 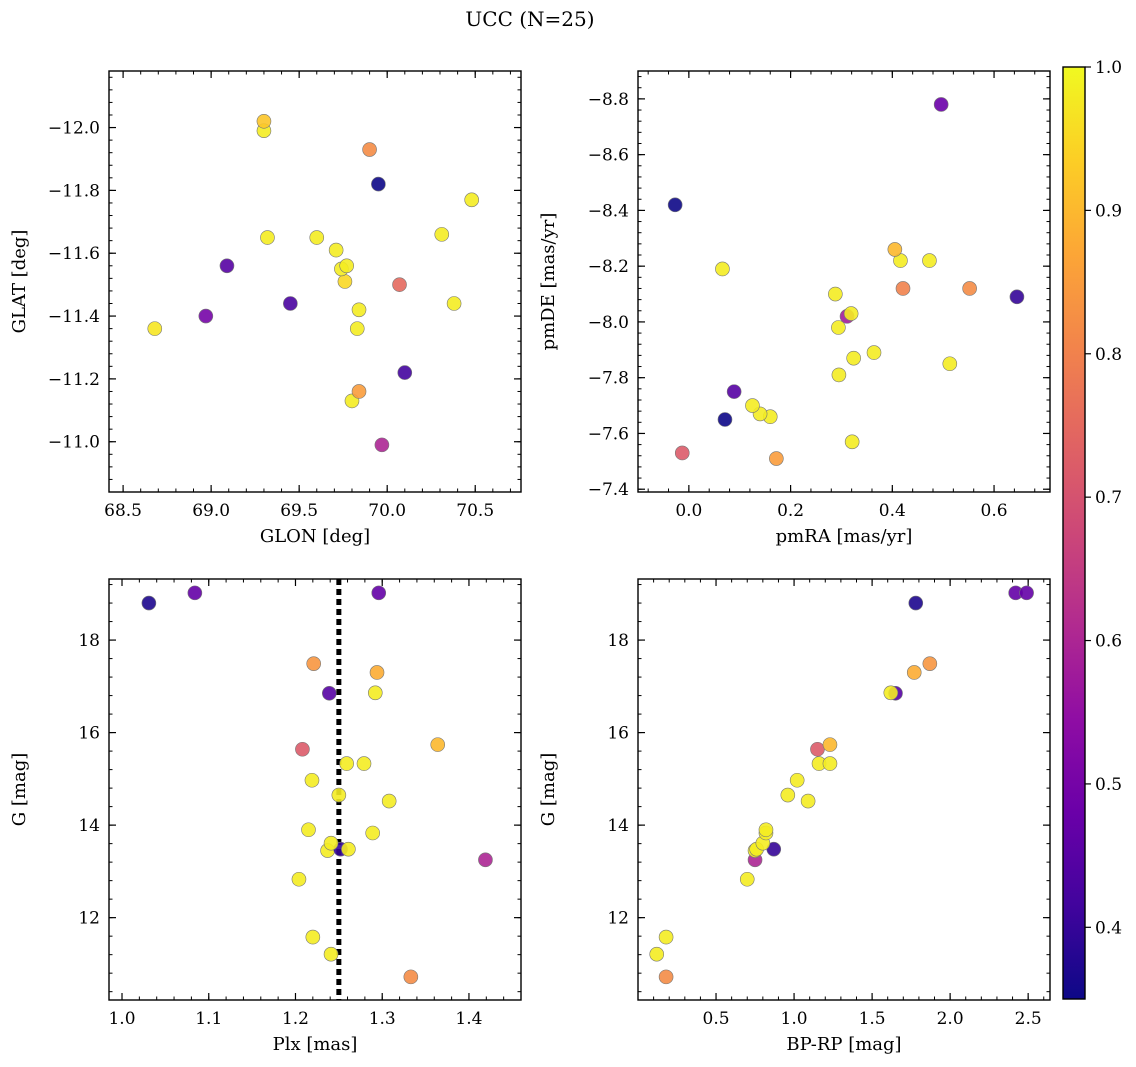 What do you see at coordinates (208, 1019) in the screenshot?
I see `x-tick-label: 1.1` at bounding box center [208, 1019].